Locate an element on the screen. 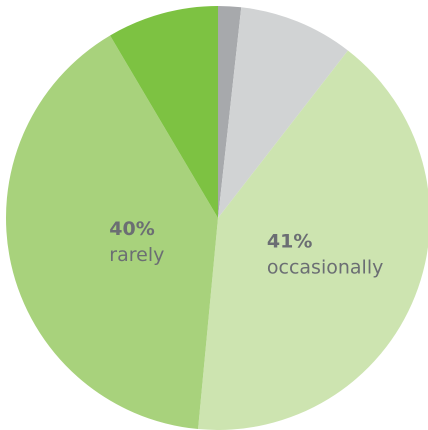 This screenshot has width=428, height=430. slice-percent-label: 41% is located at coordinates (289, 241).